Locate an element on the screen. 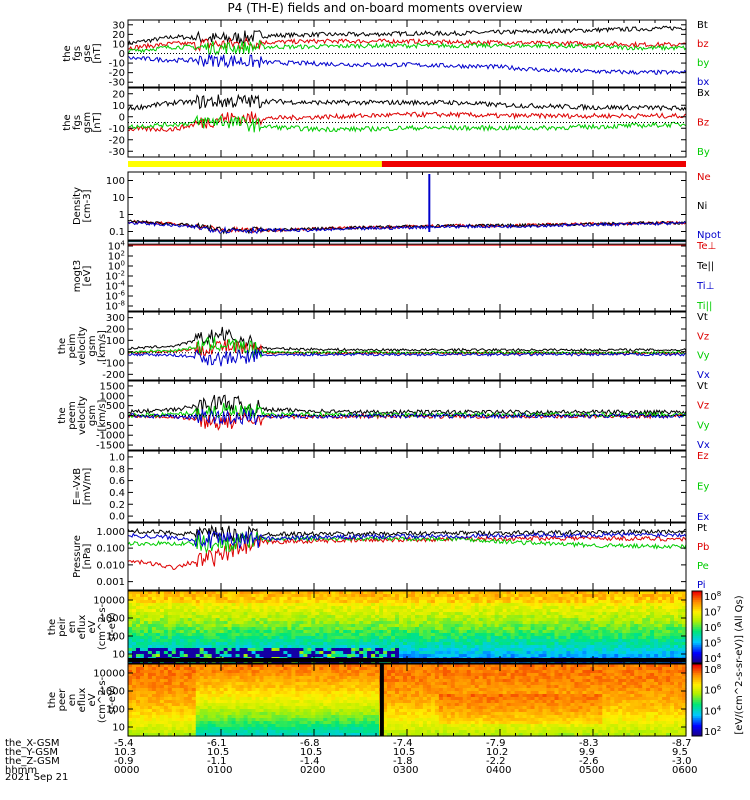 The width and height of the screenshot is (750, 800). y-tick-label-5: -500 is located at coordinates (113, 426).